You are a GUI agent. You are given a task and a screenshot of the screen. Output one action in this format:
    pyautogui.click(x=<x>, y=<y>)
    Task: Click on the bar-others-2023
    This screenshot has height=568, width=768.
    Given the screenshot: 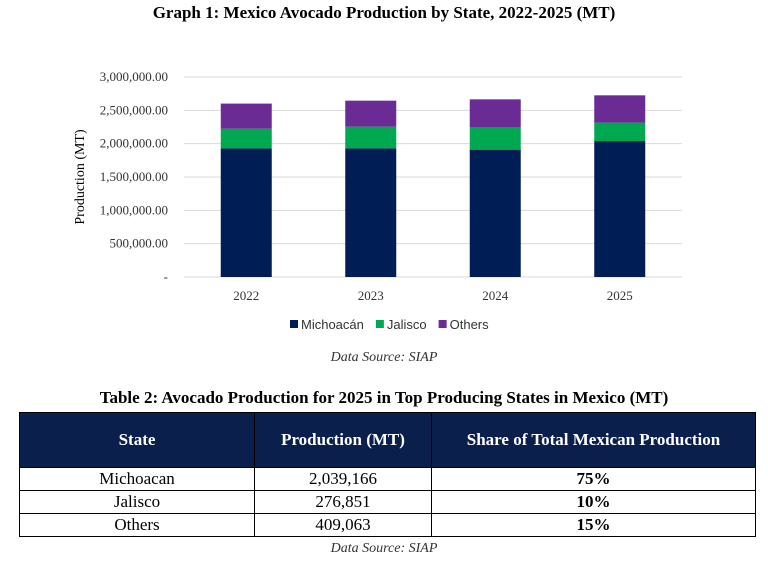 What is the action you would take?
    pyautogui.click(x=371, y=113)
    